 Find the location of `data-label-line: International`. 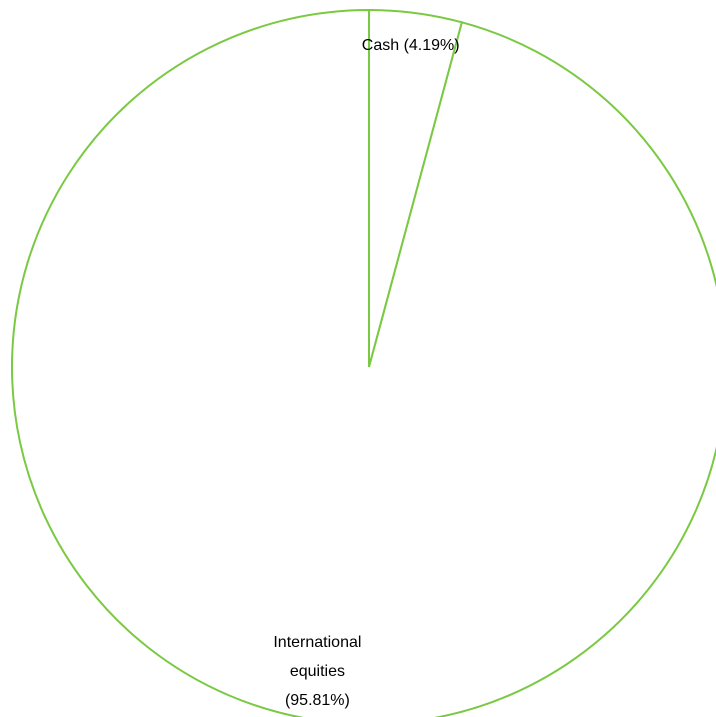

data-label-line: International is located at coordinates (317, 642).